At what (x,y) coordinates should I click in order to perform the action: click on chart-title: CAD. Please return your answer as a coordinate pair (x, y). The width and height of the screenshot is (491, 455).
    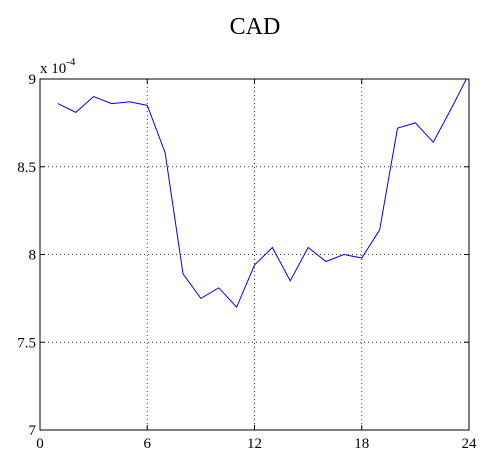
    Looking at the image, I should click on (255, 27).